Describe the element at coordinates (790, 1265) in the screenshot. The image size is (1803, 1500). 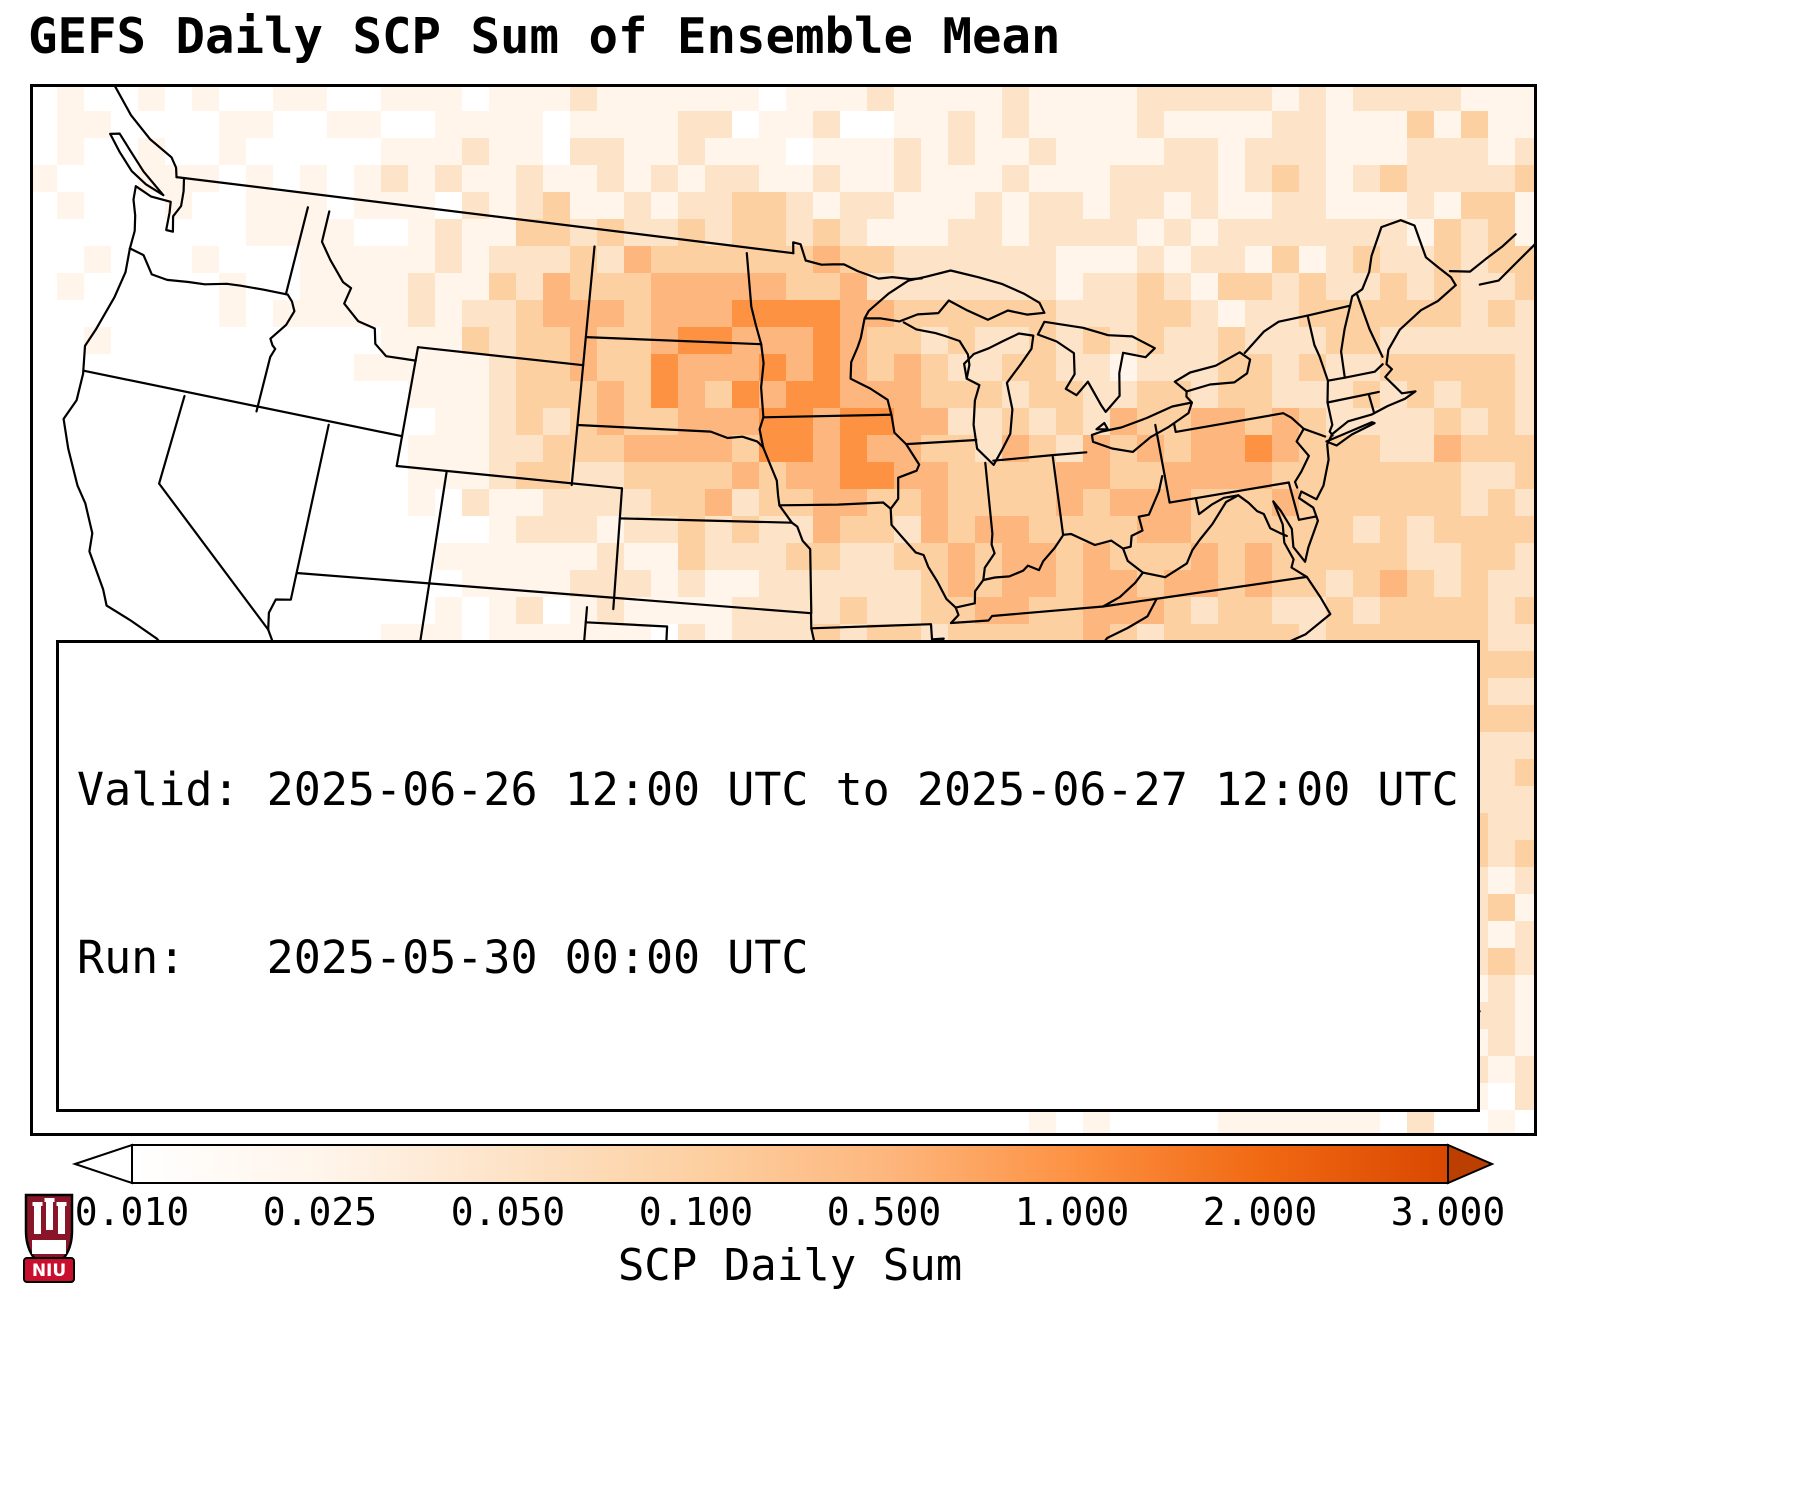
I see `colorbar-label: SCP Daily Sum` at that location.